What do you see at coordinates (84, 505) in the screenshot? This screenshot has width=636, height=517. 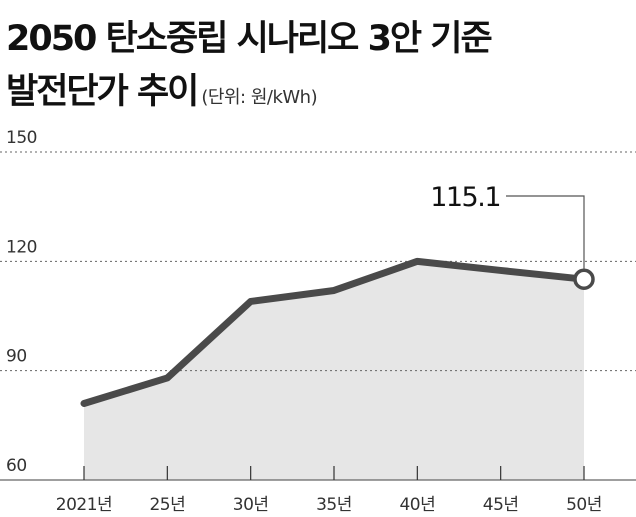 I see `x-tick-label: 2021년` at bounding box center [84, 505].